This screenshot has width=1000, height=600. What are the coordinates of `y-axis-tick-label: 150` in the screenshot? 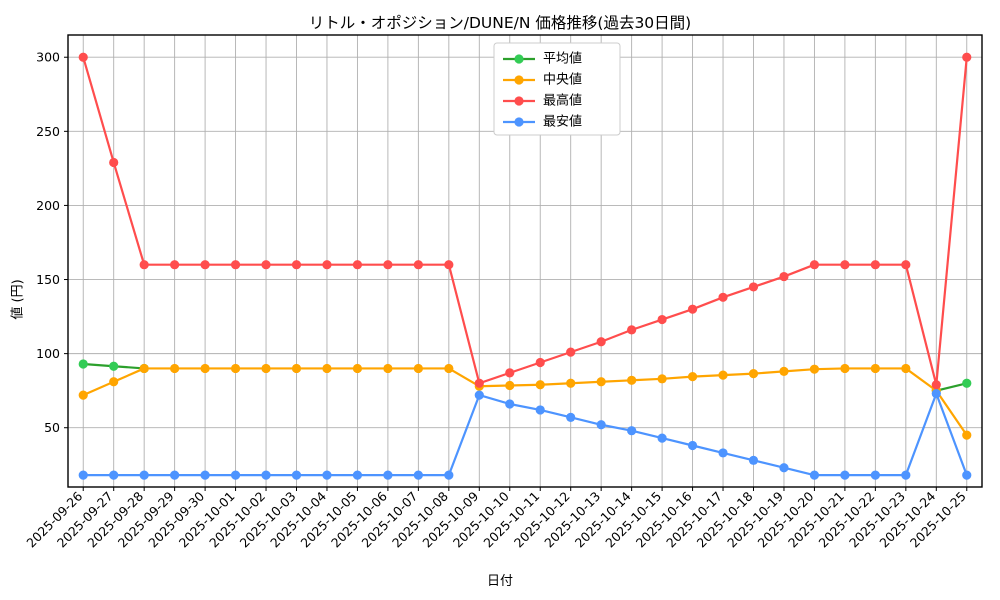 It's located at (48, 279).